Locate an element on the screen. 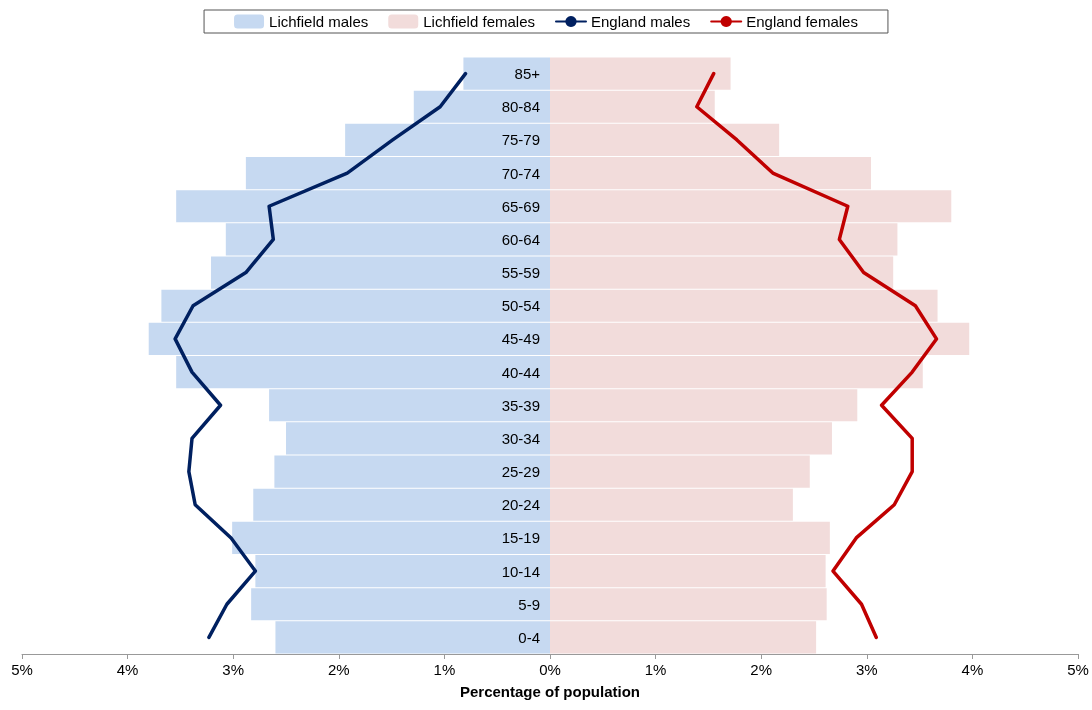  y-tick-label: 35-39 is located at coordinates (520, 405).